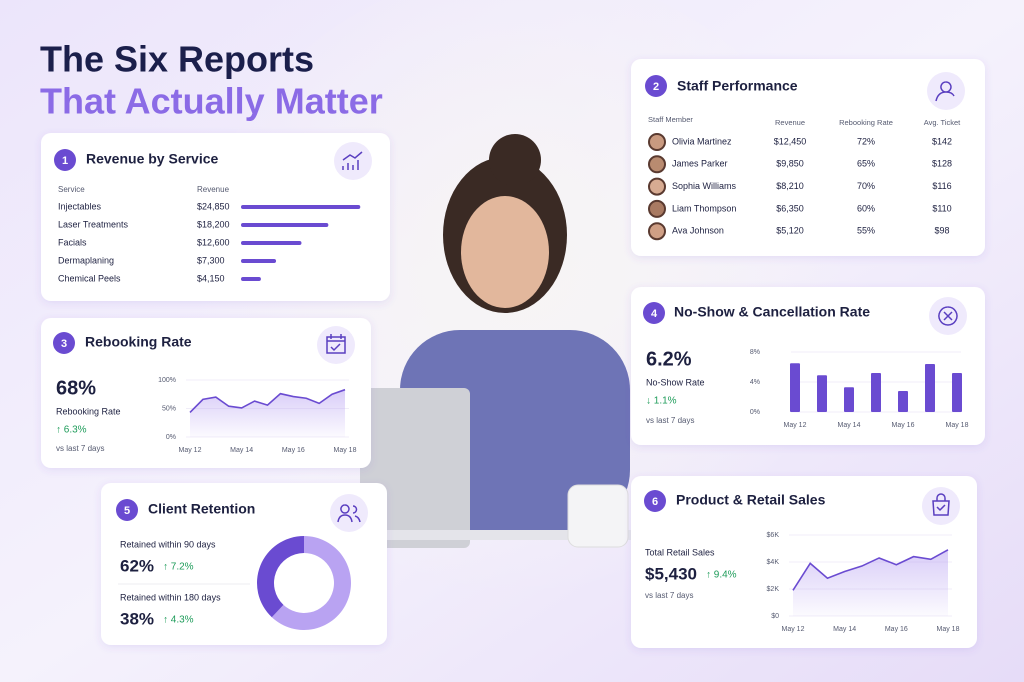 Image resolution: width=1024 pixels, height=682 pixels. What do you see at coordinates (71, 189) in the screenshot?
I see `column-header: Service` at bounding box center [71, 189].